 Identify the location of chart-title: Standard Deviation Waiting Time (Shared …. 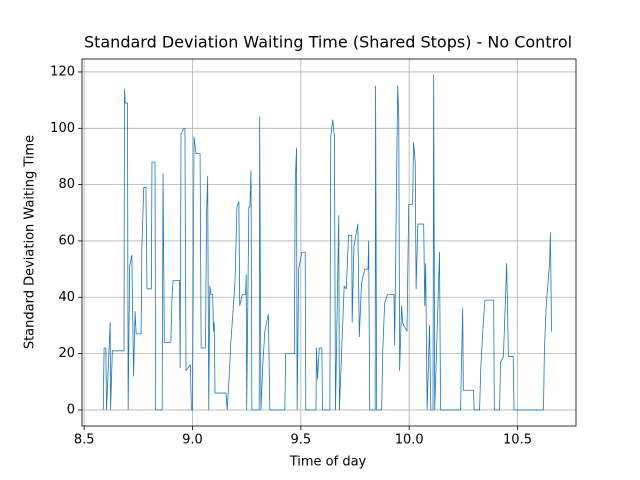
(328, 42).